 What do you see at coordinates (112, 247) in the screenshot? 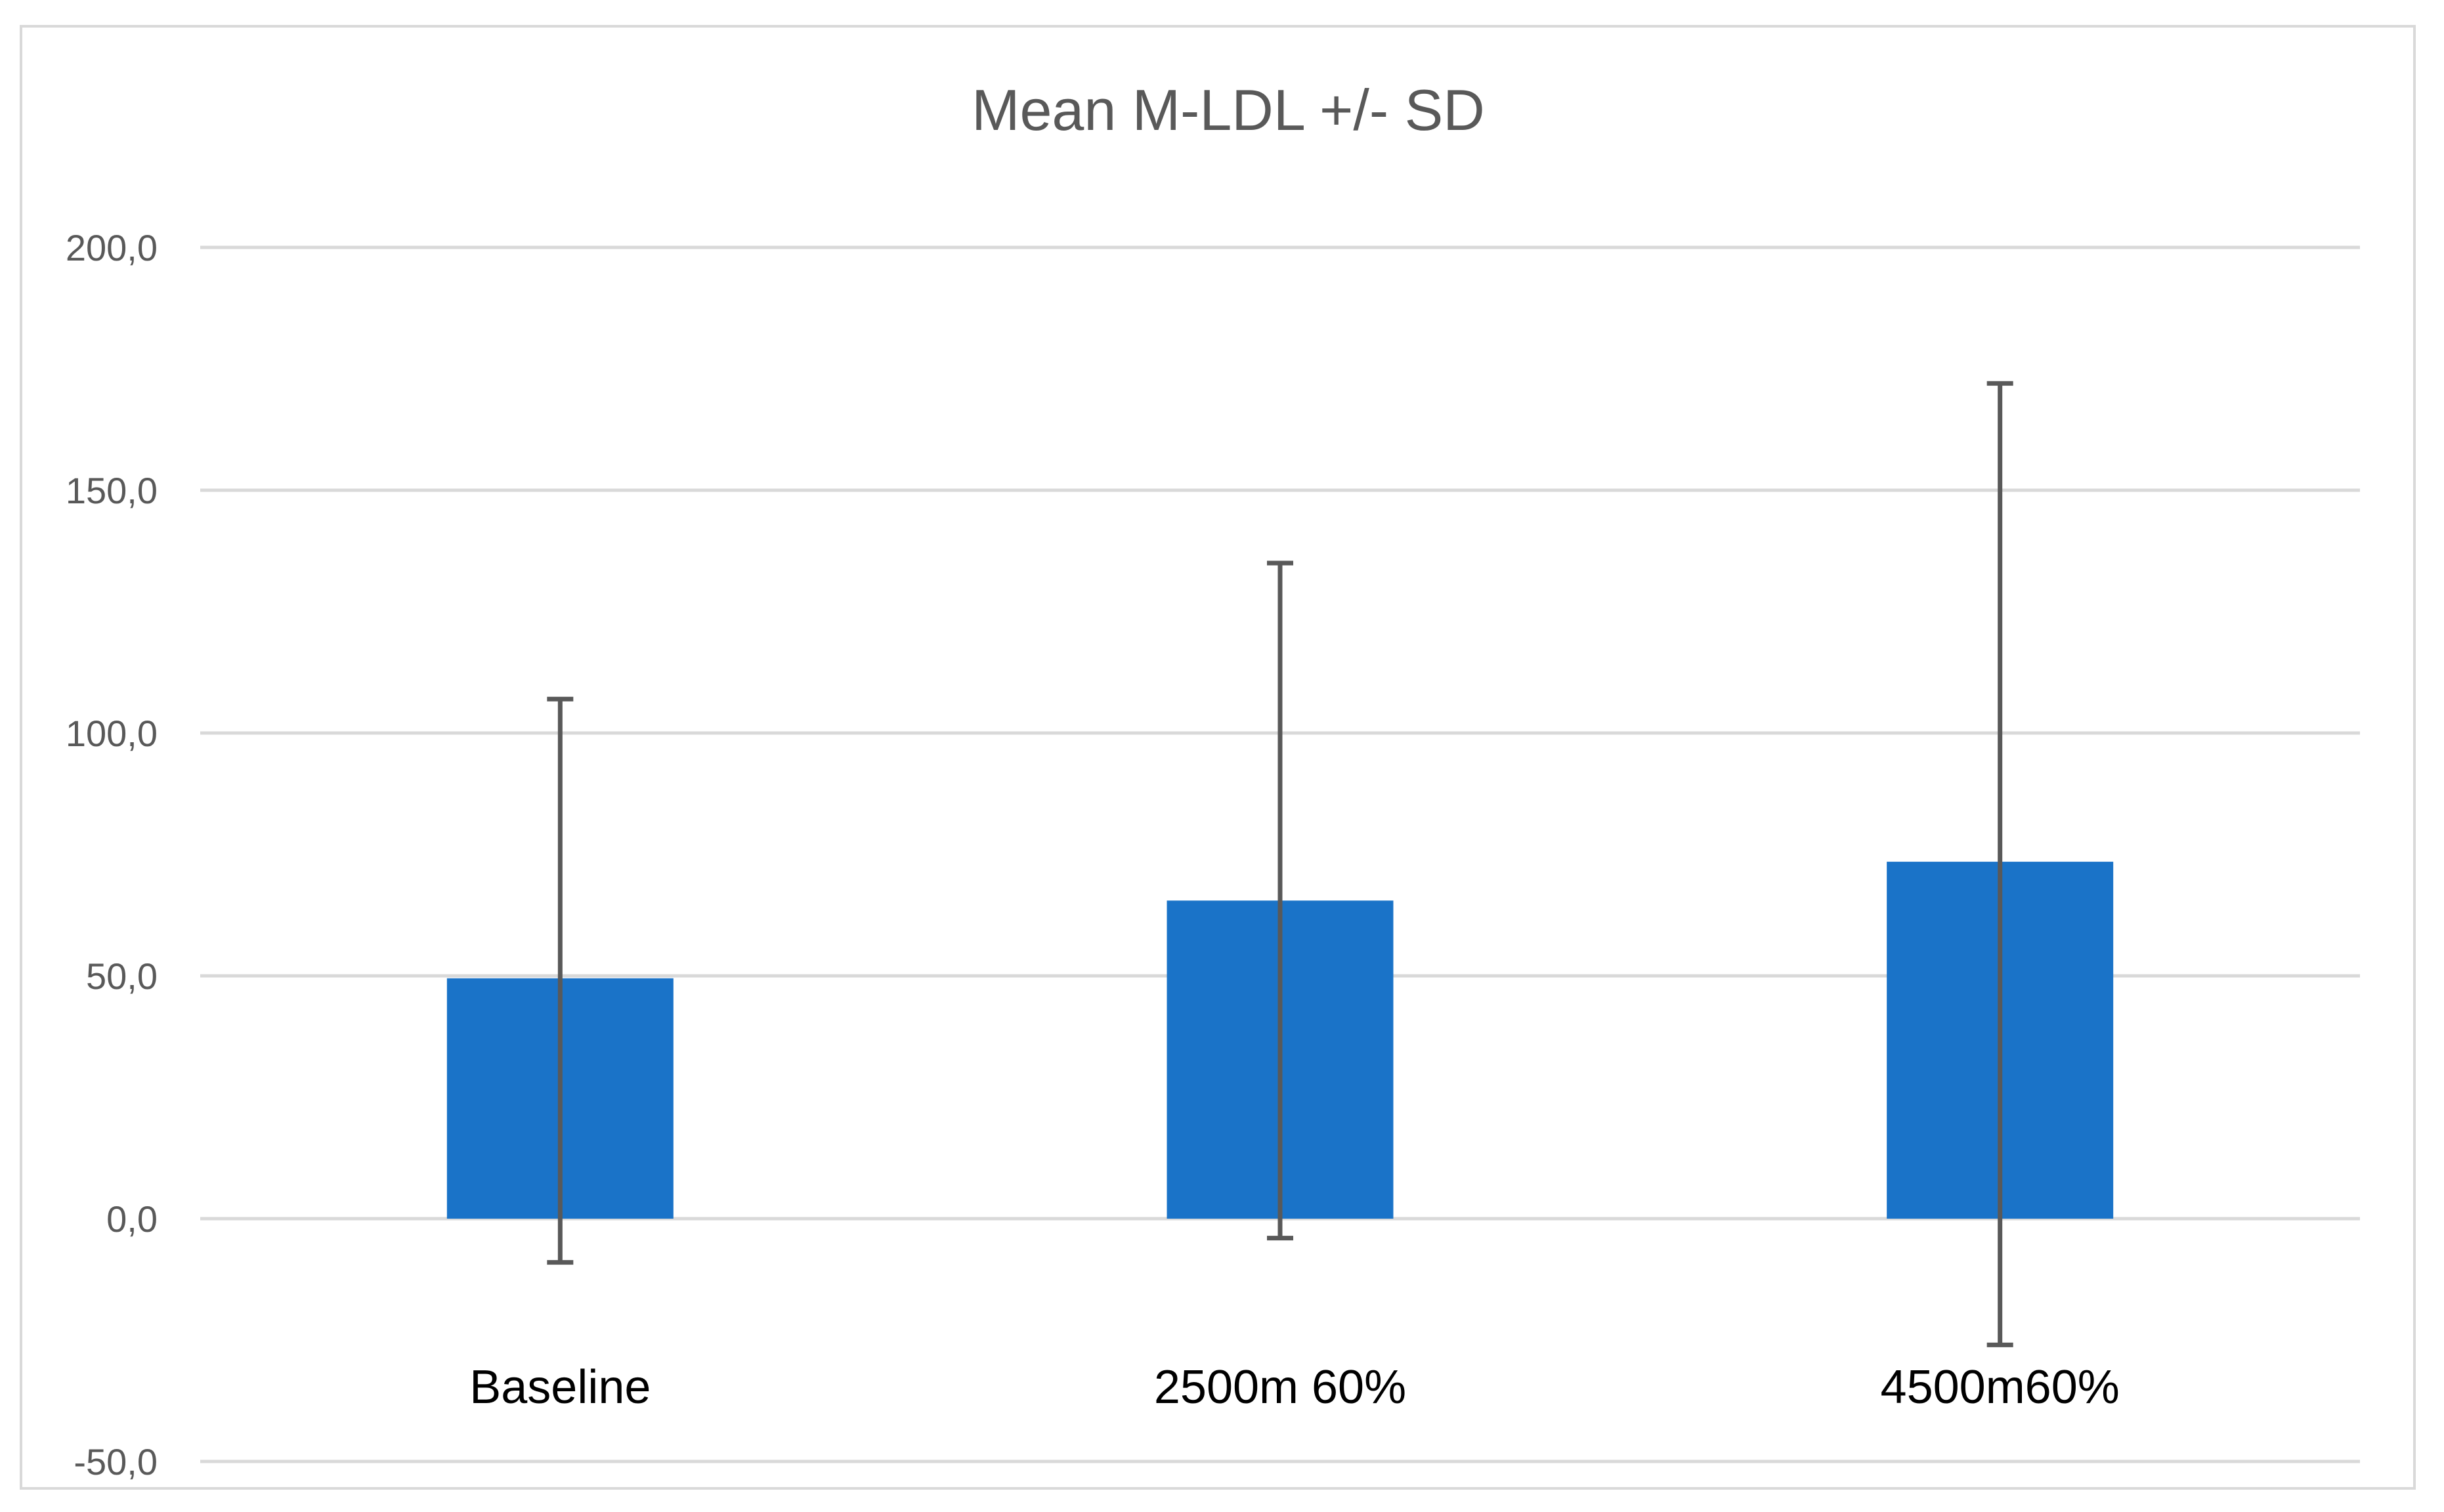
I see `y-tick-label: 200,0` at bounding box center [112, 247].